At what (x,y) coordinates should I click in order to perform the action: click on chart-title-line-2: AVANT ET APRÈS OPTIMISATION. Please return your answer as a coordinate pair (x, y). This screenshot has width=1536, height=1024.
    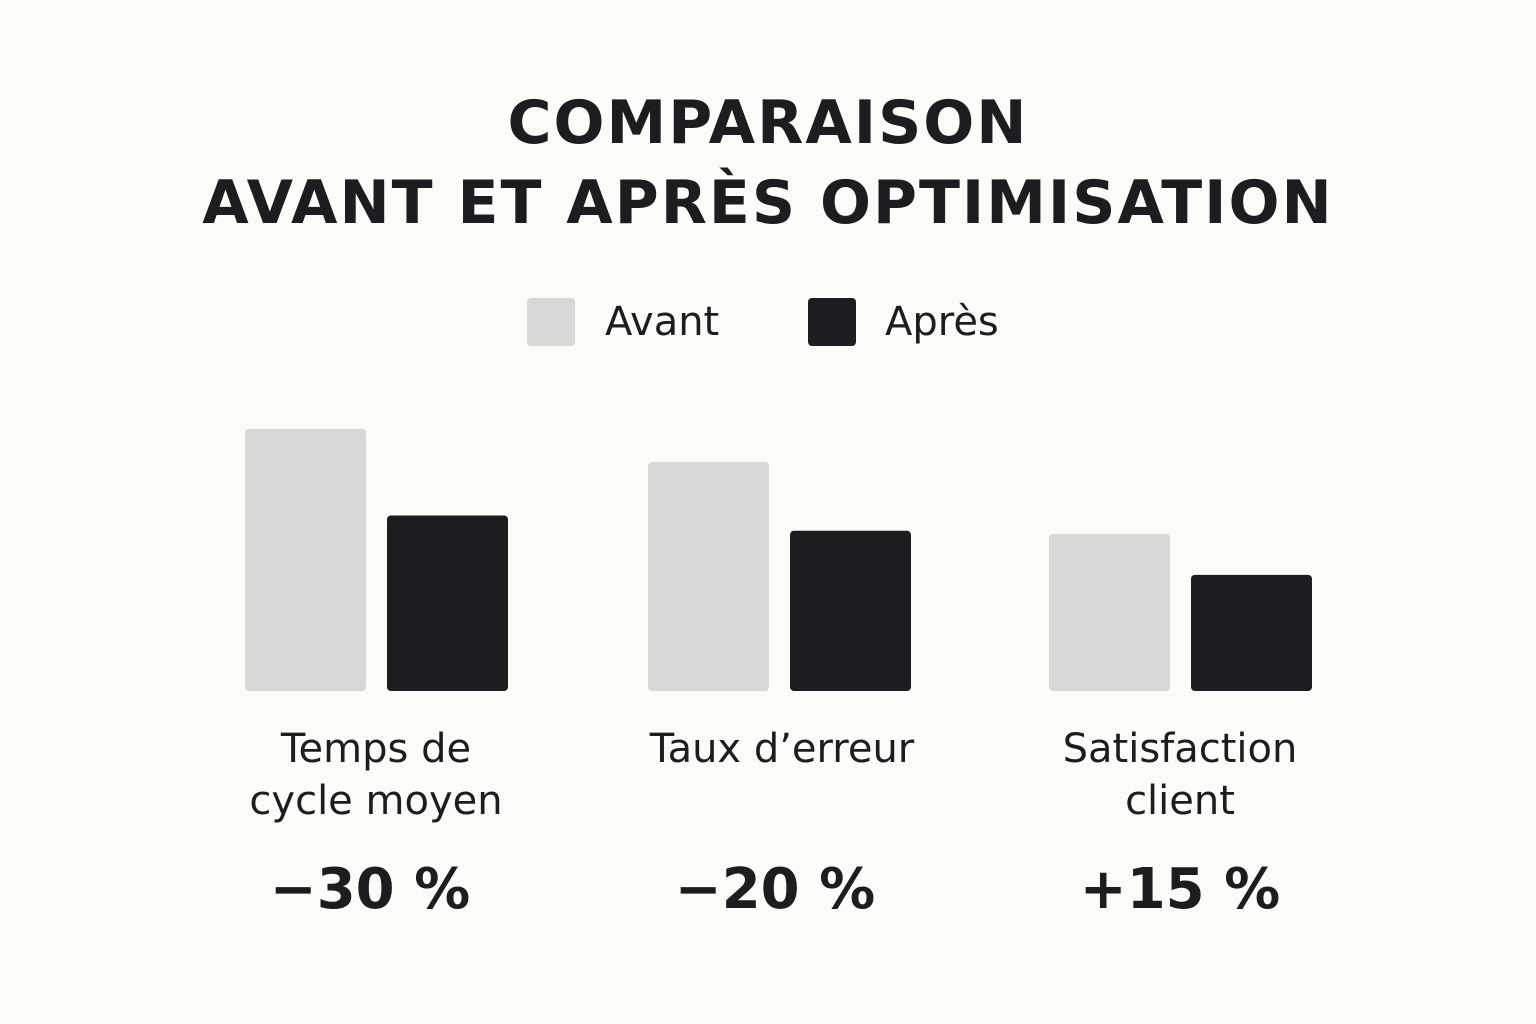
    Looking at the image, I should click on (768, 203).